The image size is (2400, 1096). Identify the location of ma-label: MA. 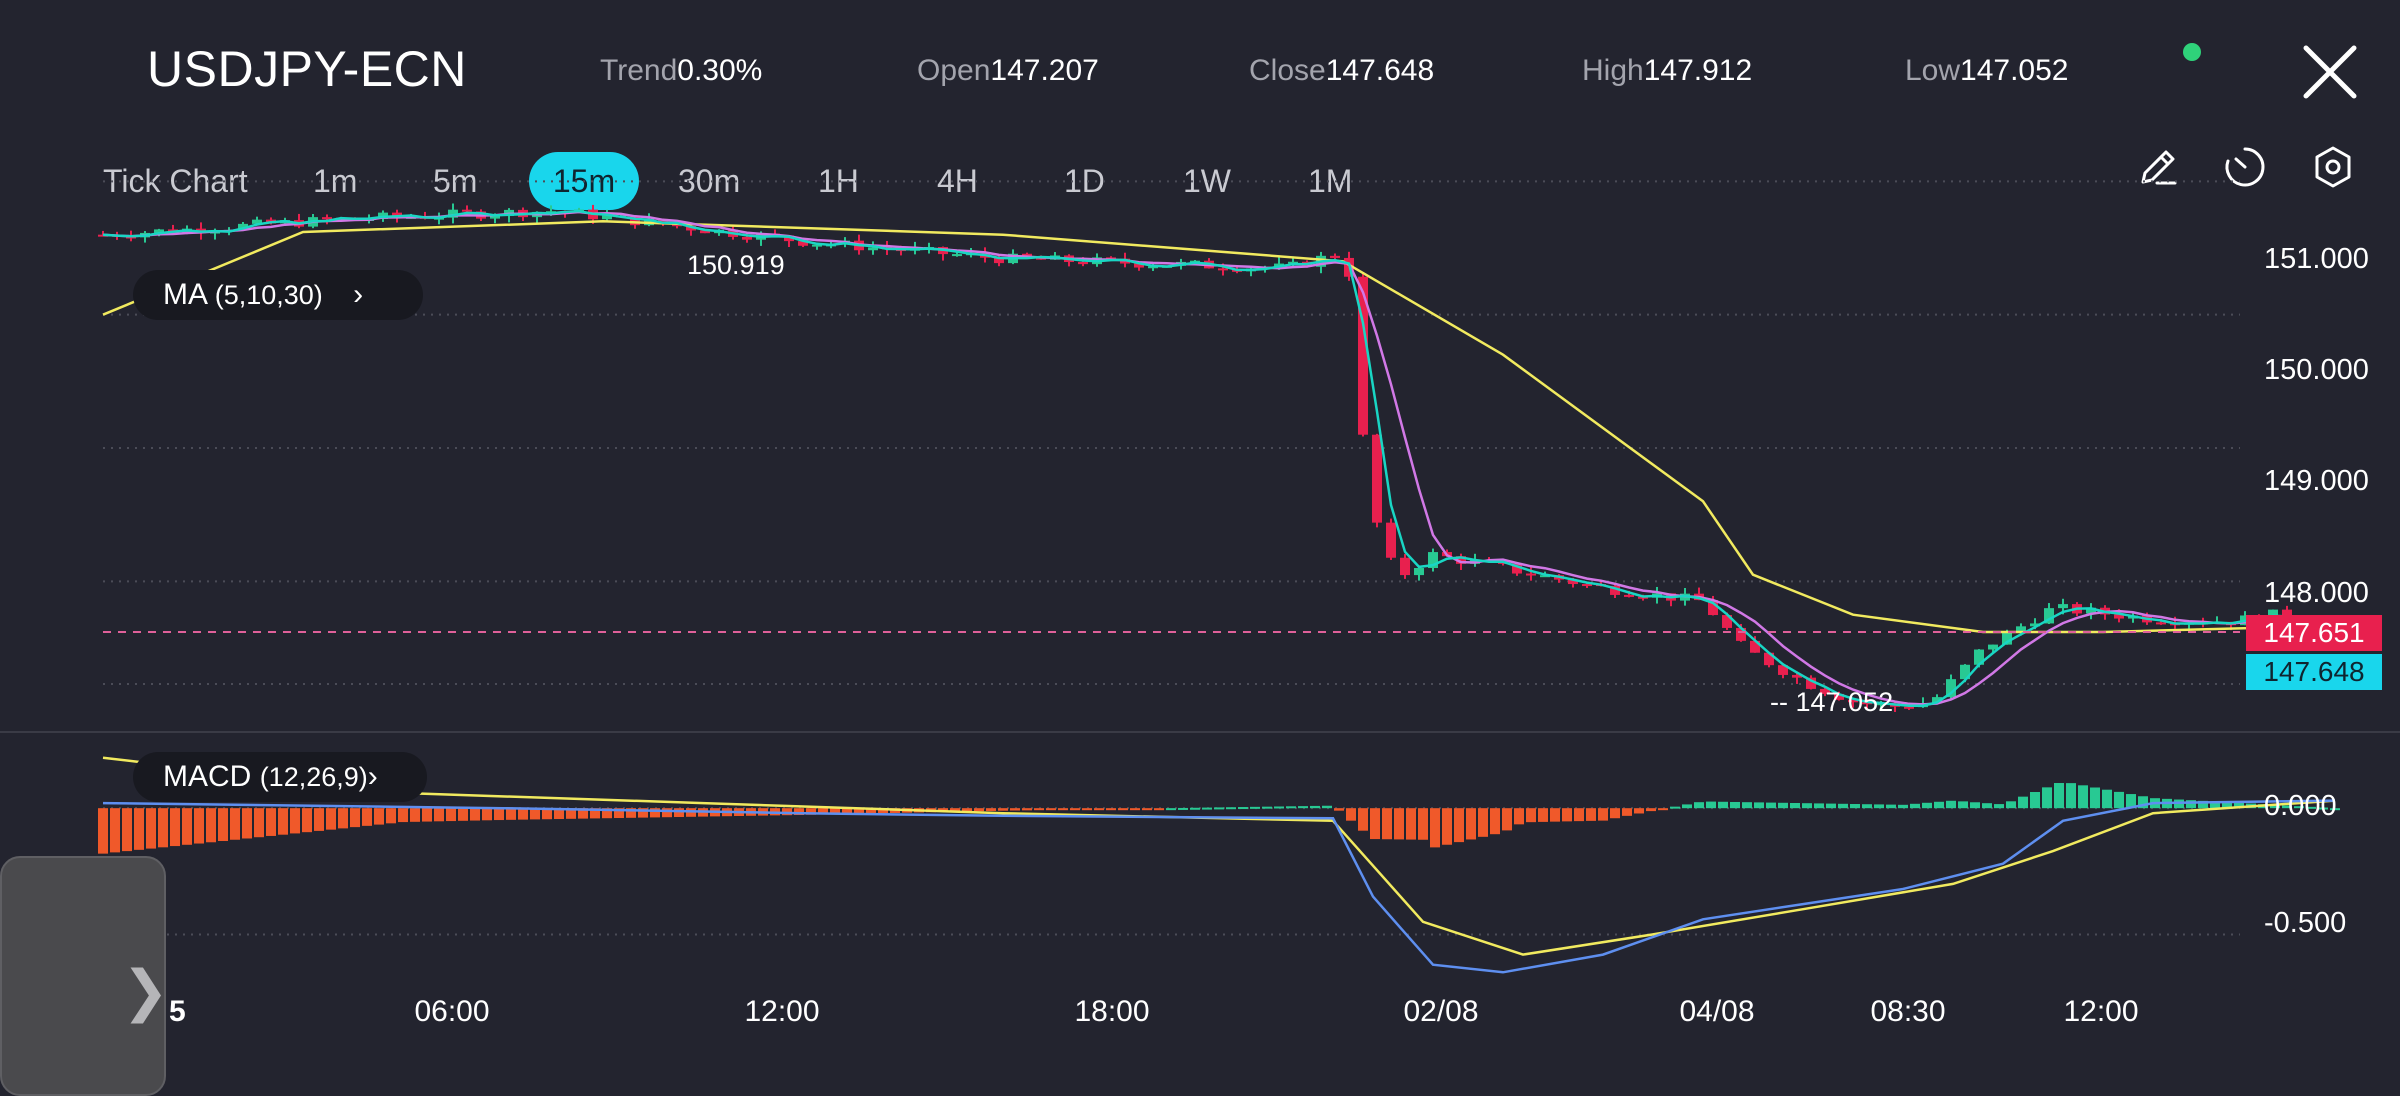
(185, 294).